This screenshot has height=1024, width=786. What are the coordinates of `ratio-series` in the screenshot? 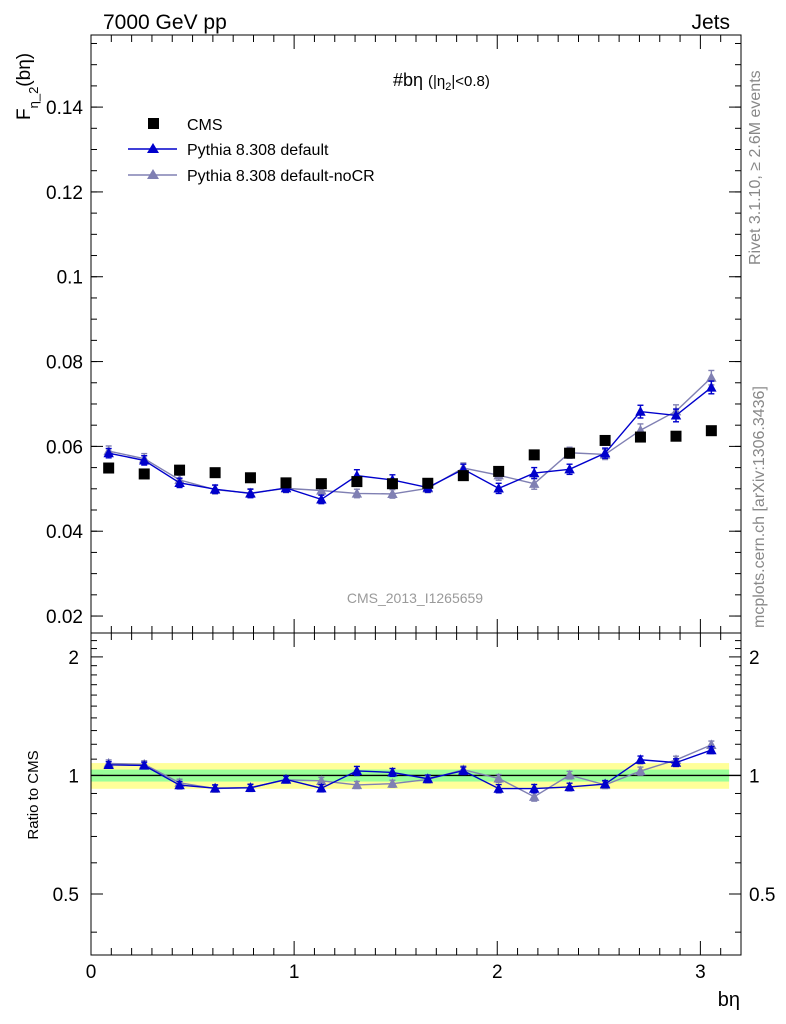 It's located at (410, 770).